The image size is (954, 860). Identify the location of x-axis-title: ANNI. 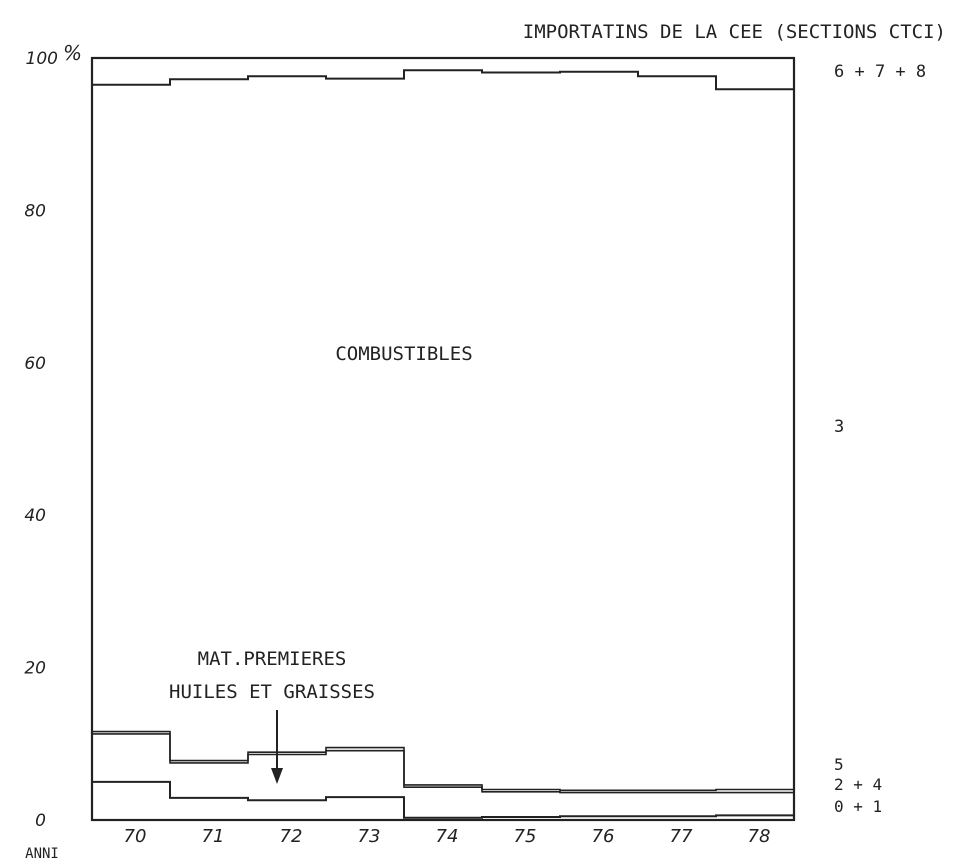
(42, 853).